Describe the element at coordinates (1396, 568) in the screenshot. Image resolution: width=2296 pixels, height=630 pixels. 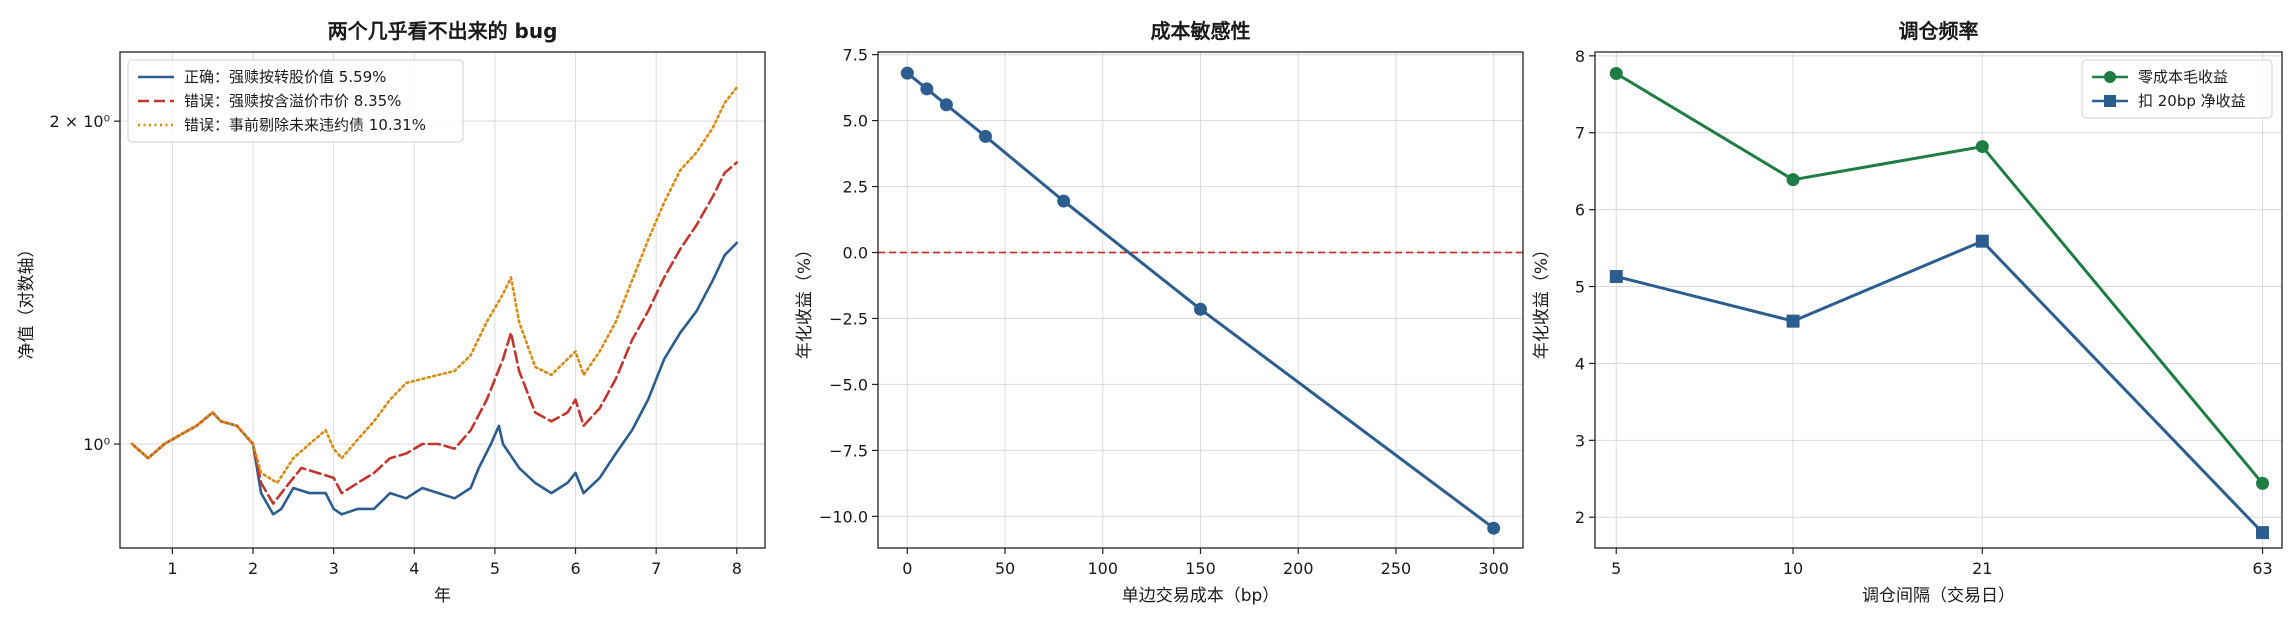
I see `x-tick-label: 250` at that location.